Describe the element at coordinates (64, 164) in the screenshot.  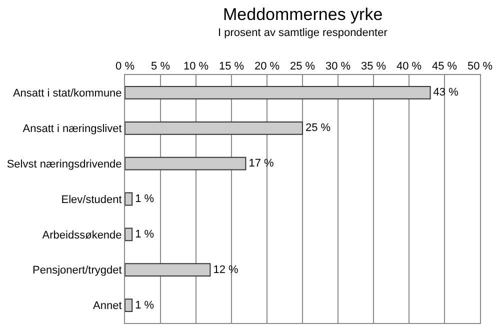
I see `y-tick-label: Selvst næringsdrivende` at that location.